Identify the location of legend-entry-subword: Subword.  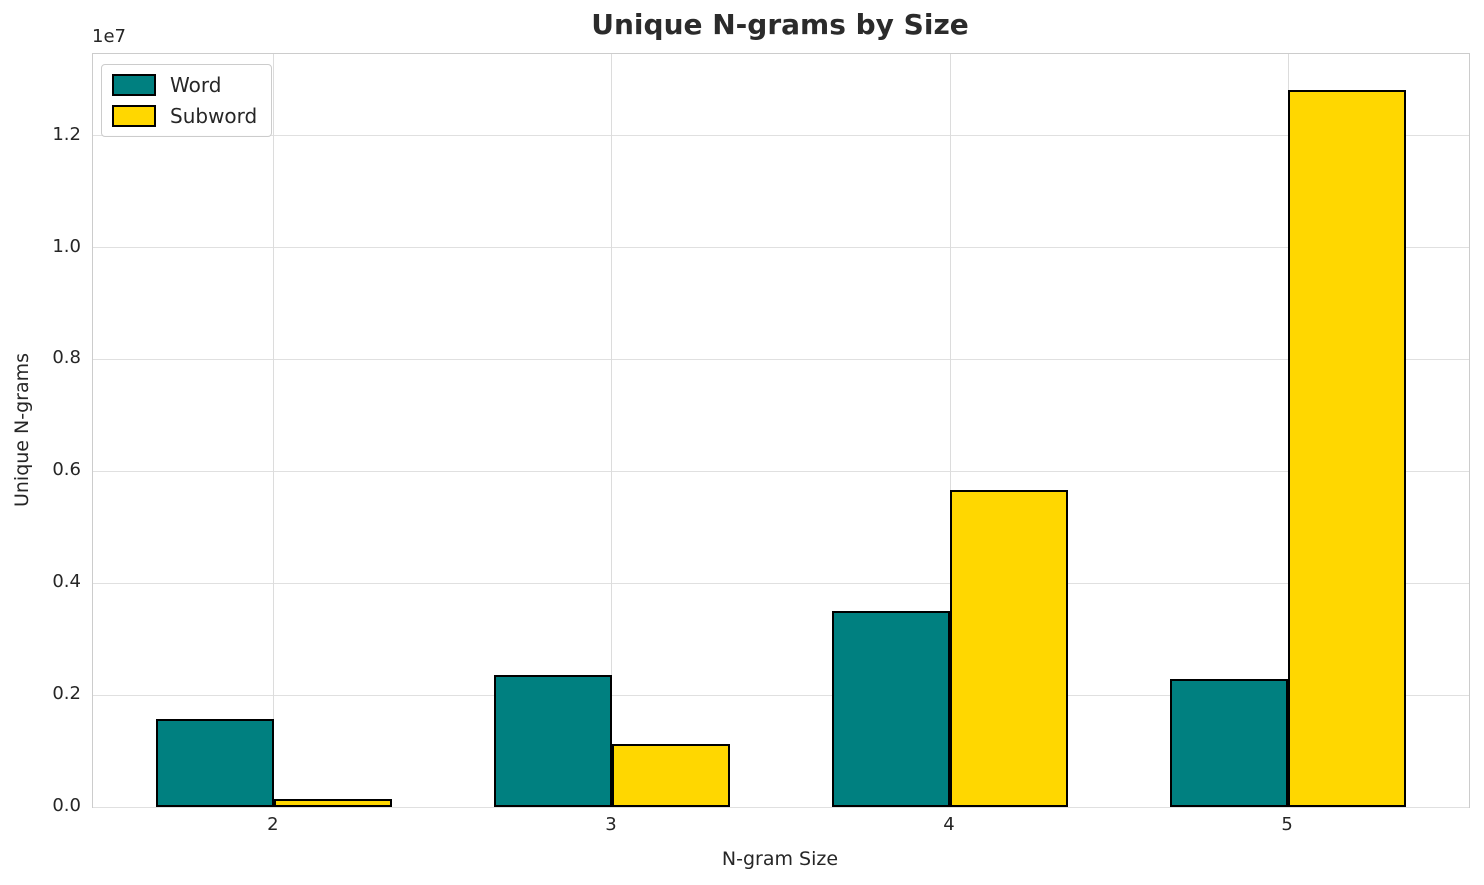
(184, 116).